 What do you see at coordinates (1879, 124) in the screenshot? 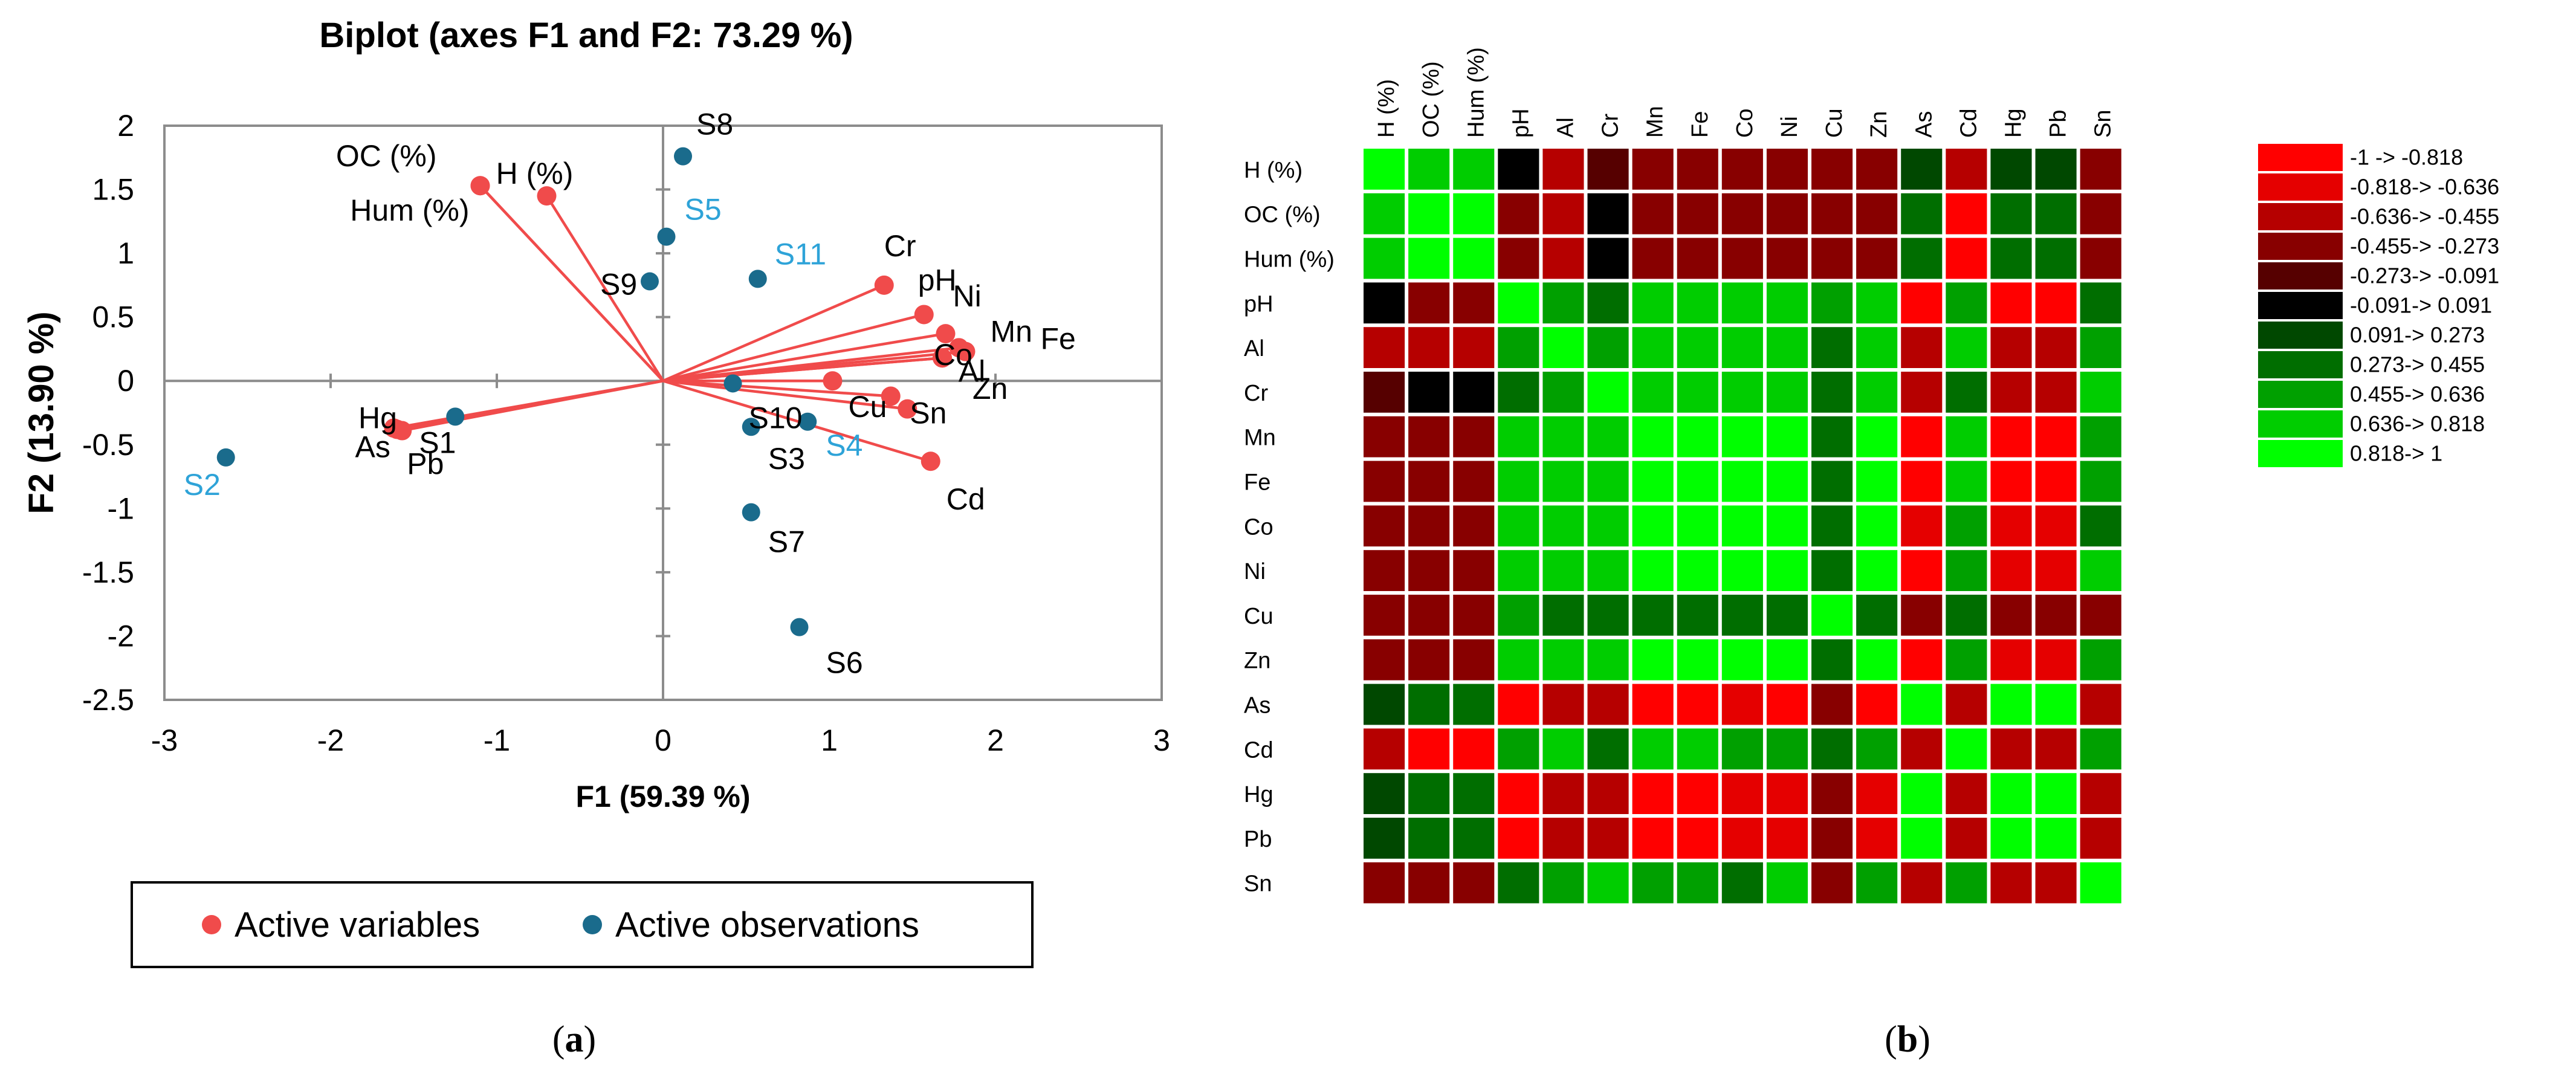
I see `heatmap-col-label-zn: Zn` at bounding box center [1879, 124].